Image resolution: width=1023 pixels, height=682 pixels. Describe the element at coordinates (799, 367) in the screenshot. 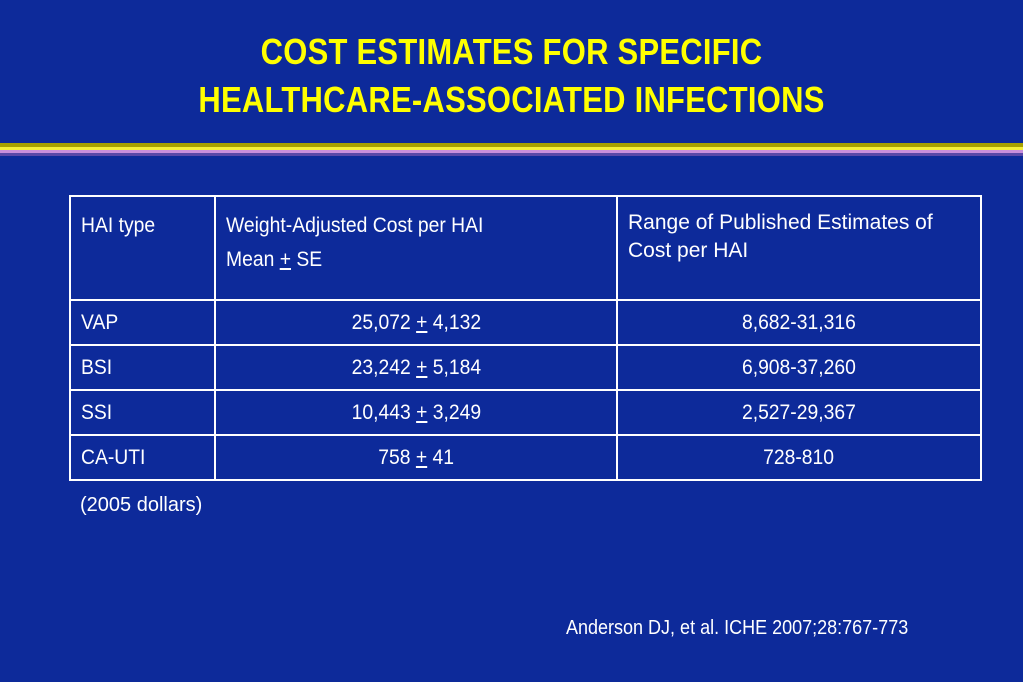

I see `cell-range: 6,908-37,260` at that location.